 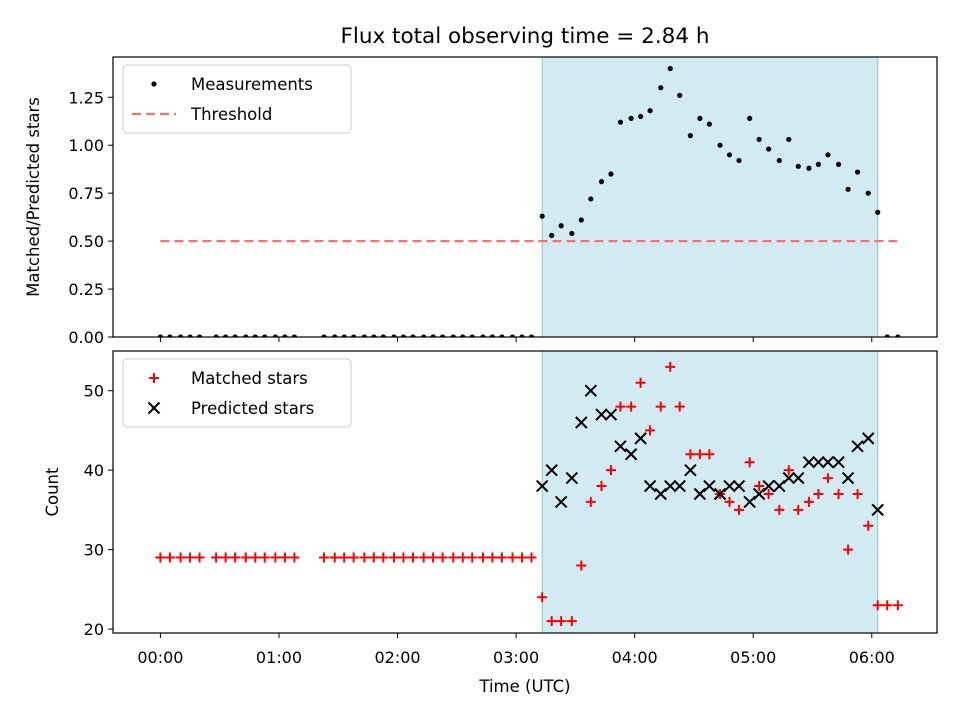 I want to click on x-tick-label: 06:00, so click(x=872, y=657).